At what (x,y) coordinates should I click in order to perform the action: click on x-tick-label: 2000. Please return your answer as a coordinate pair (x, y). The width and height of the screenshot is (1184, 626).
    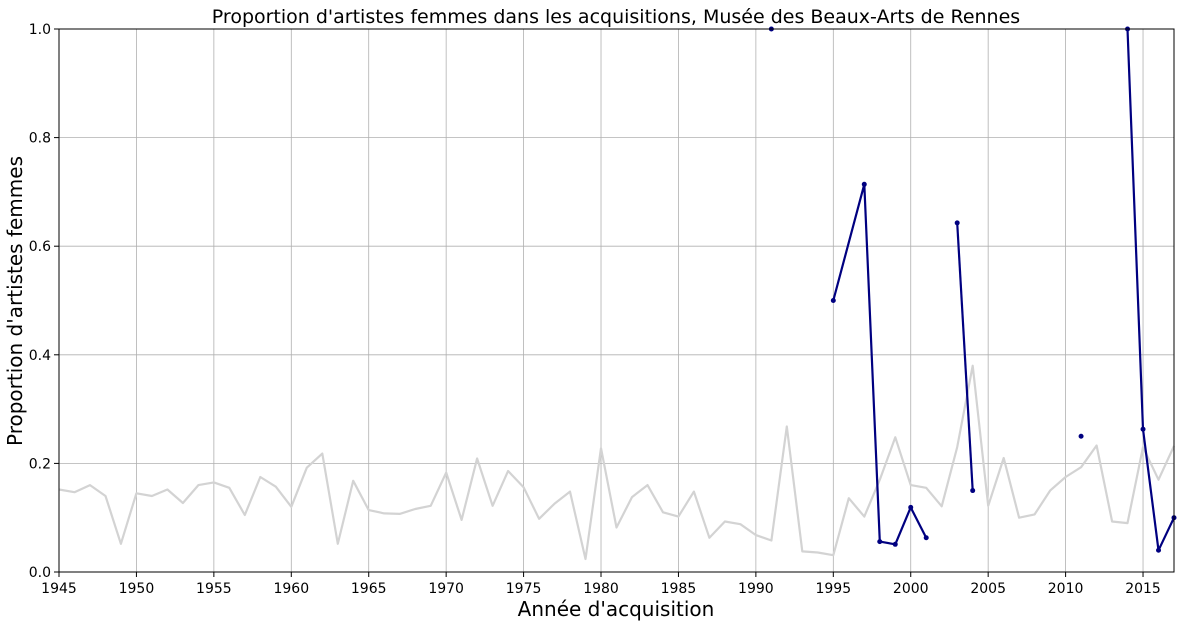
    Looking at the image, I should click on (911, 589).